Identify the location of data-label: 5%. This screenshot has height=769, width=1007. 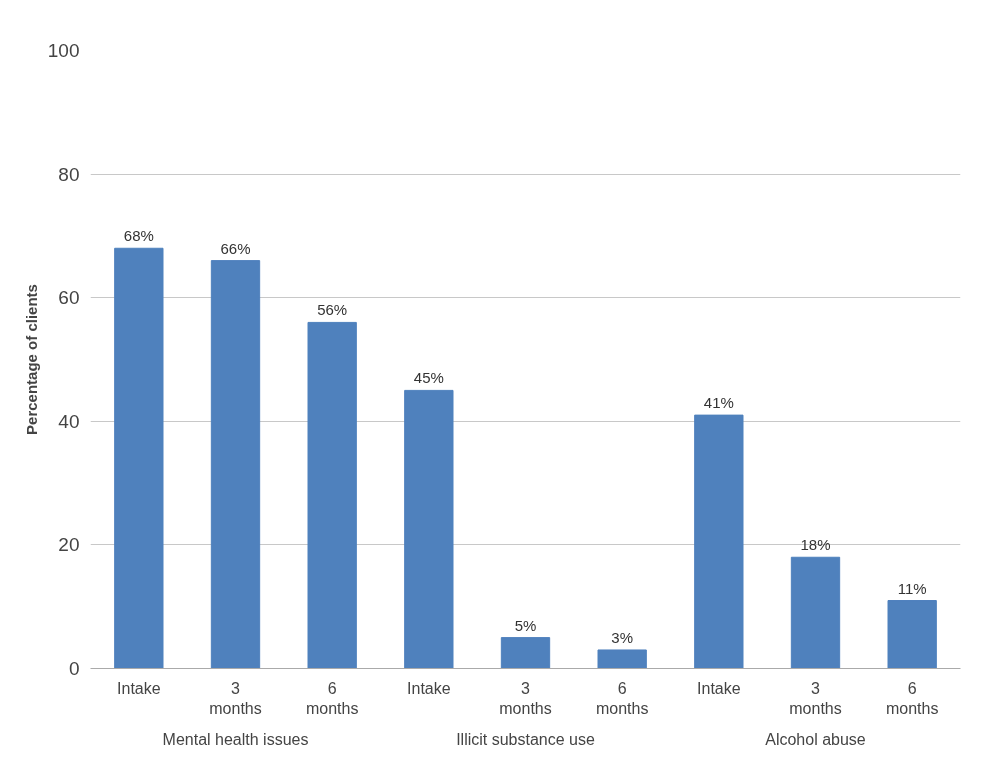
(525, 625).